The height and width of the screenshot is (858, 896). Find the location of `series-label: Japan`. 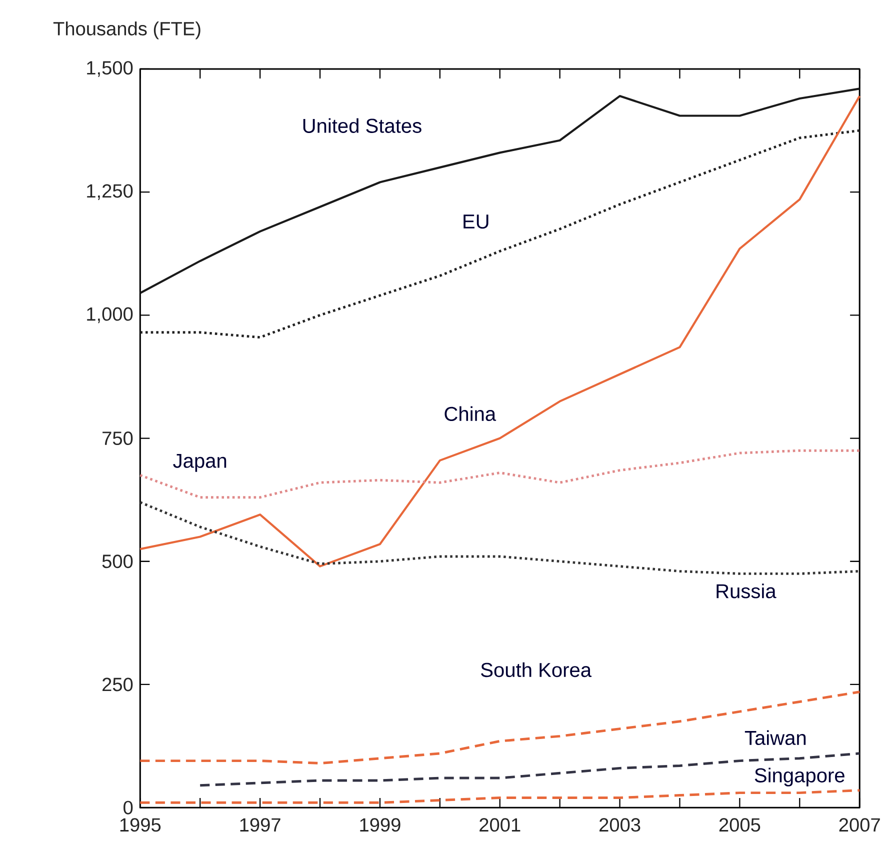

series-label: Japan is located at coordinates (199, 463).